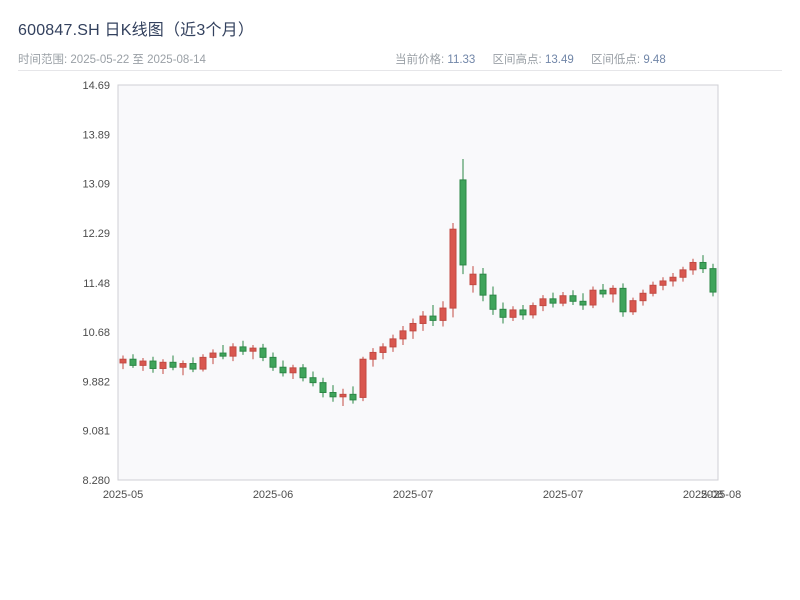  Describe the element at coordinates (96, 284) in the screenshot. I see `y-tick-label: 11.48` at that location.